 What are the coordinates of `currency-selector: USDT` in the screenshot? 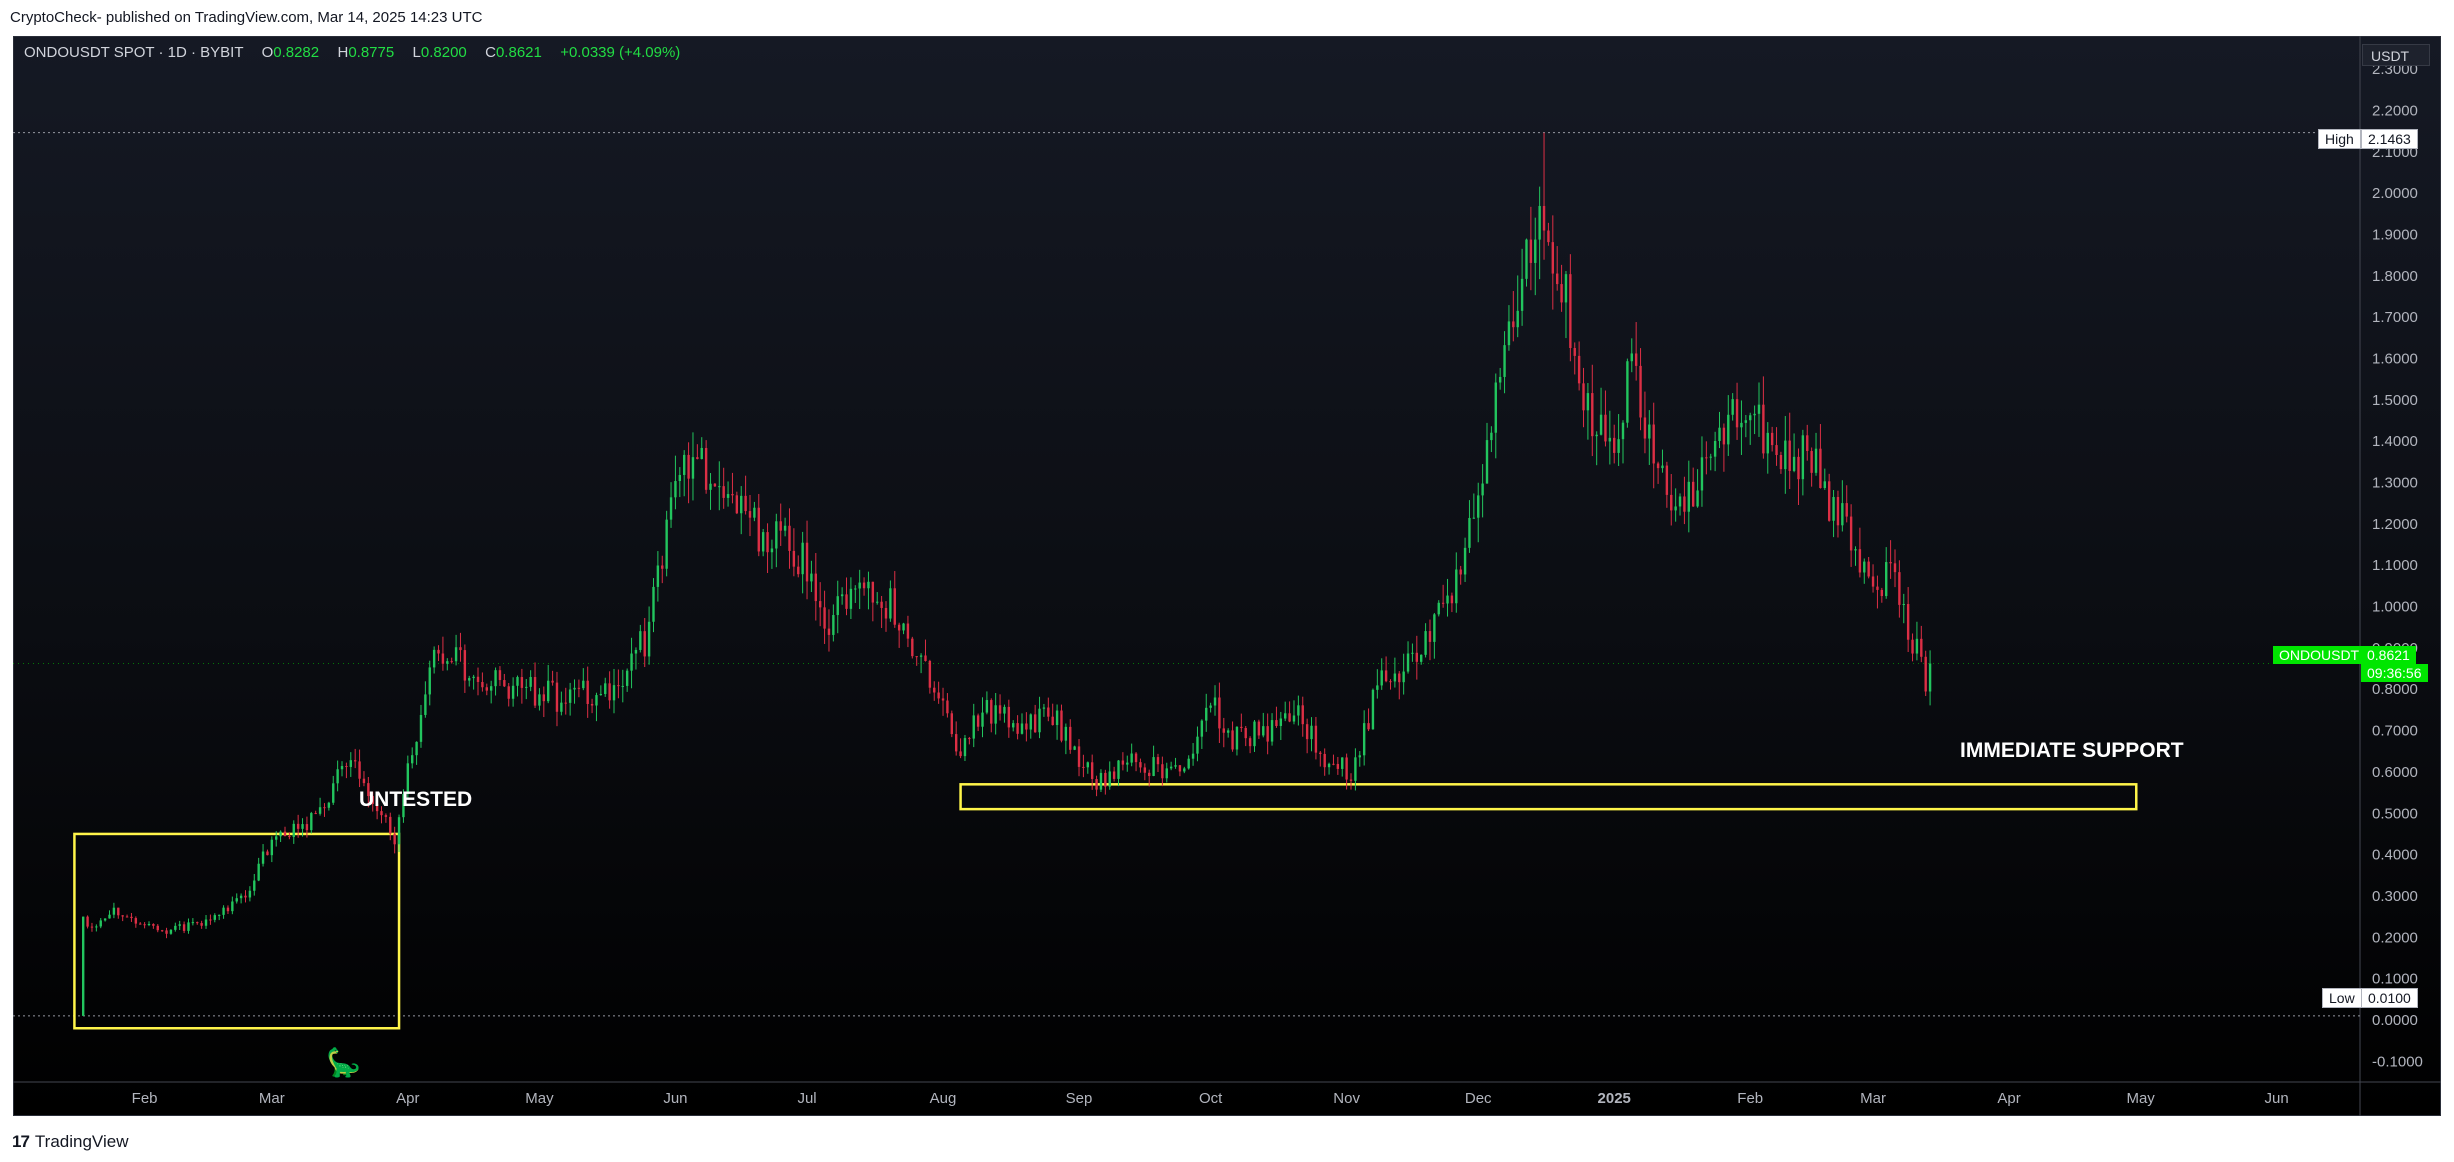 It's located at (2396, 55).